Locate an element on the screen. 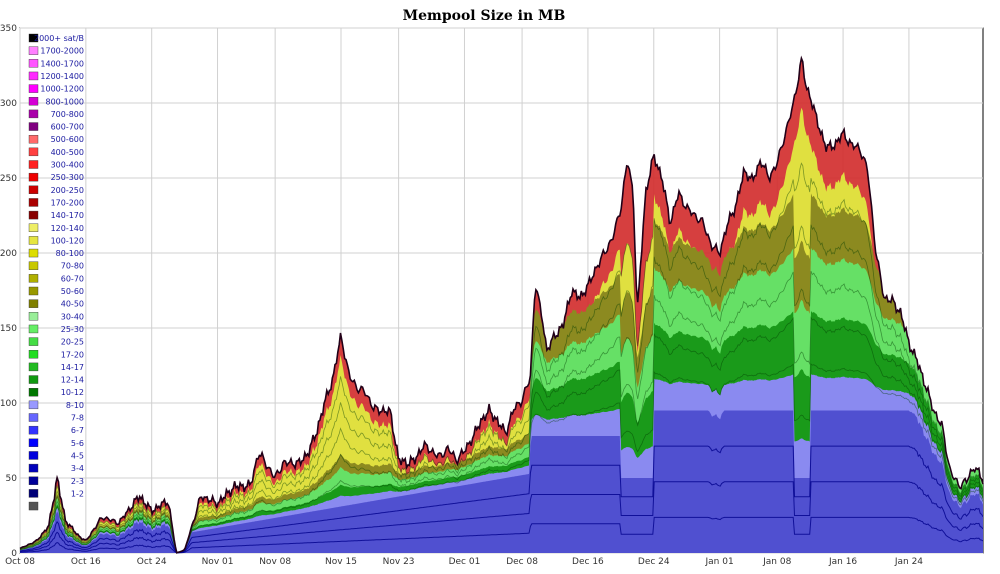 This screenshot has width=1000, height=574. x-tick-label: Oct 08 is located at coordinates (20, 562).